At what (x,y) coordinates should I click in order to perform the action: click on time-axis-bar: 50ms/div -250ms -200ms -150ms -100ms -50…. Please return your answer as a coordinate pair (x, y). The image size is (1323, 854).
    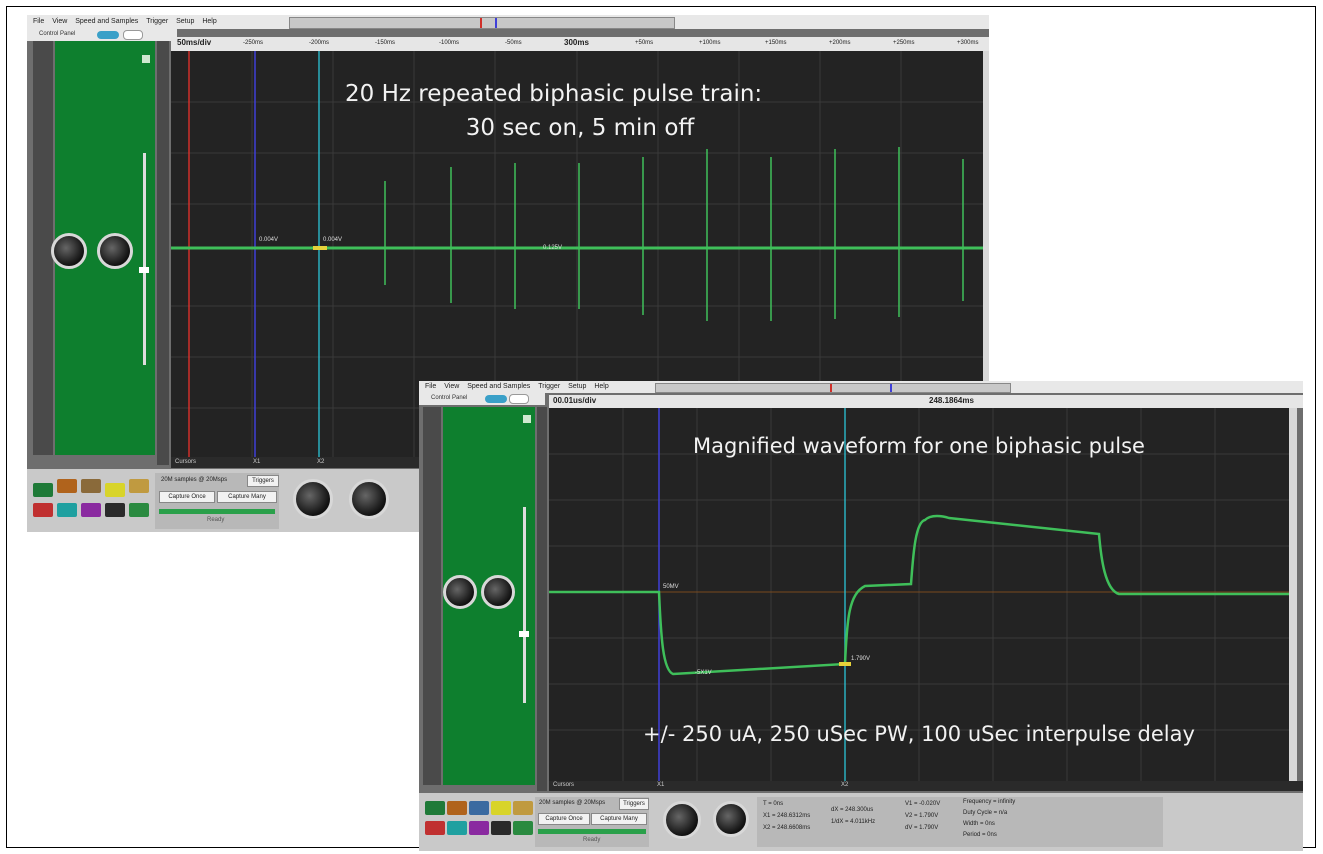
    Looking at the image, I should click on (580, 44).